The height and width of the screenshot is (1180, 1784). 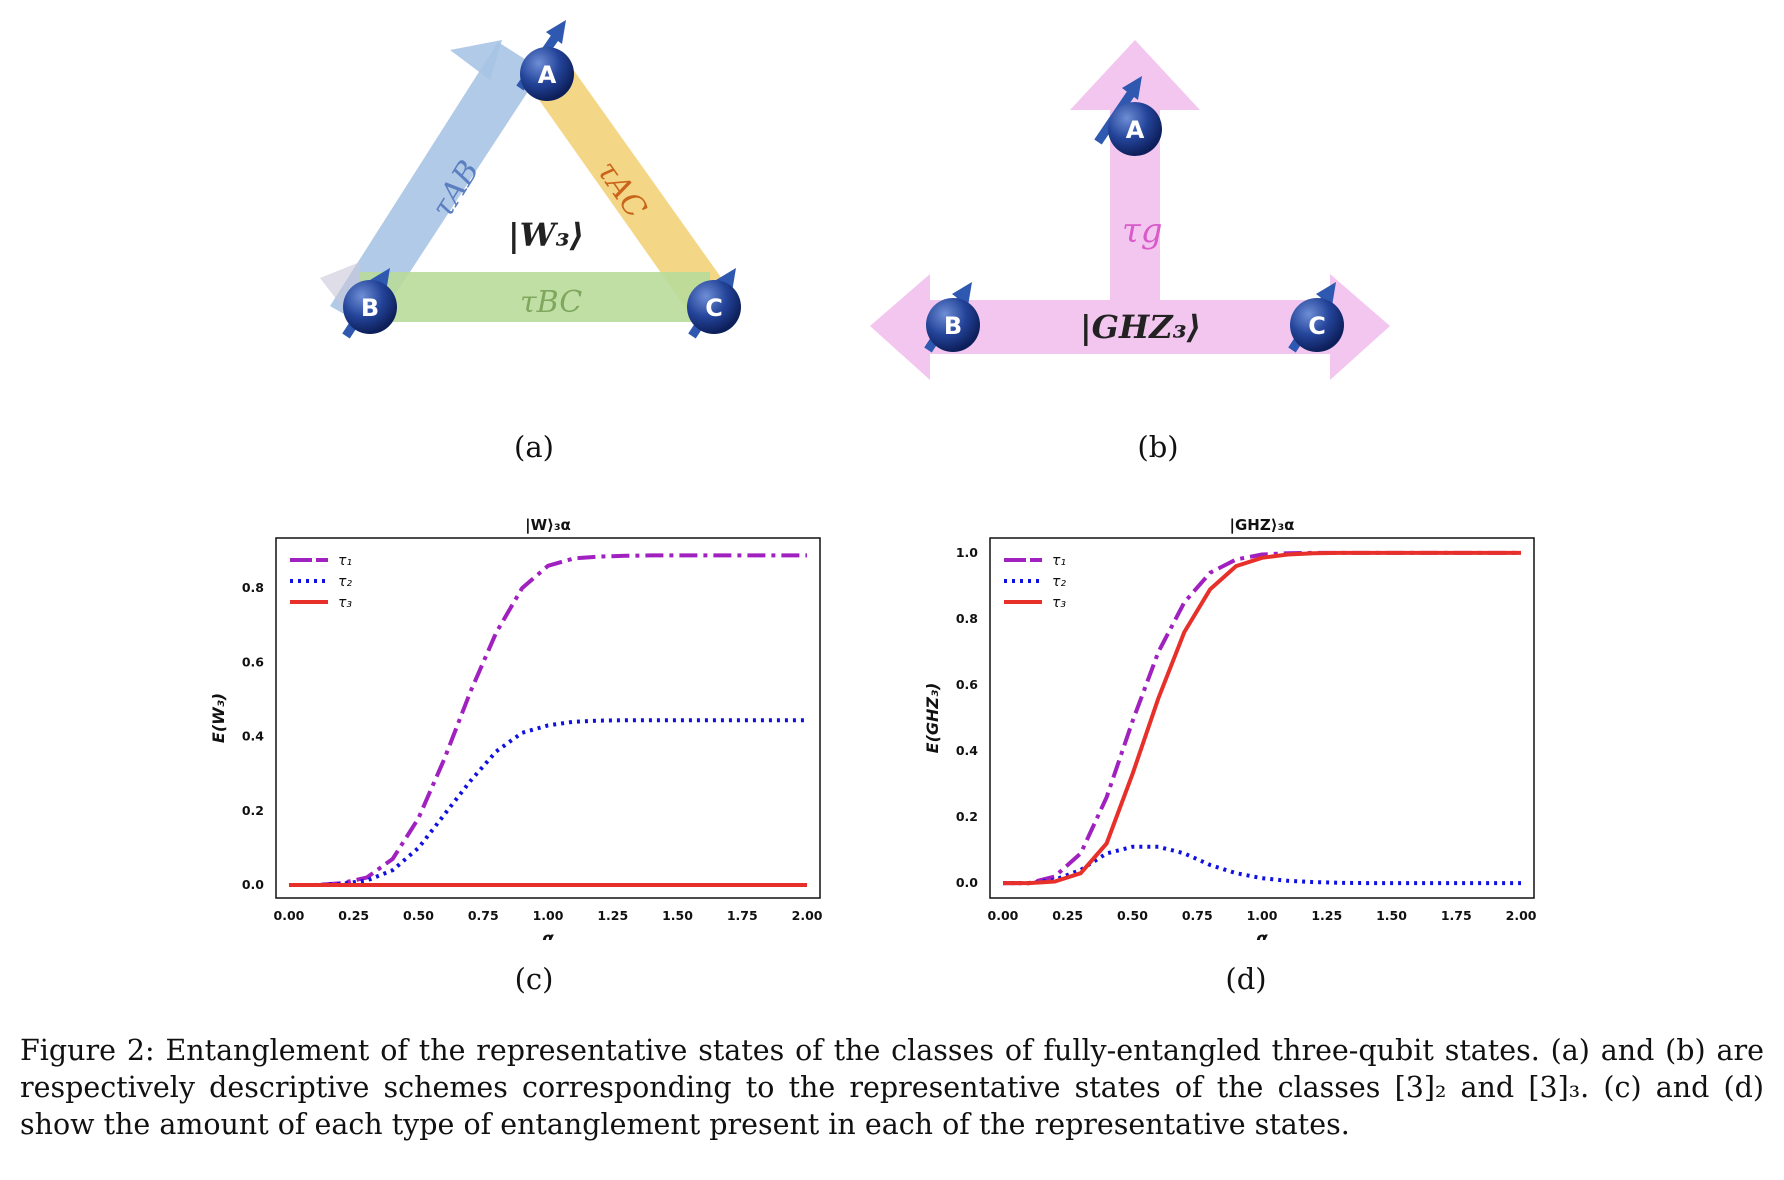 What do you see at coordinates (551, 302) in the screenshot?
I see `edge-label-bc: τBC` at bounding box center [551, 302].